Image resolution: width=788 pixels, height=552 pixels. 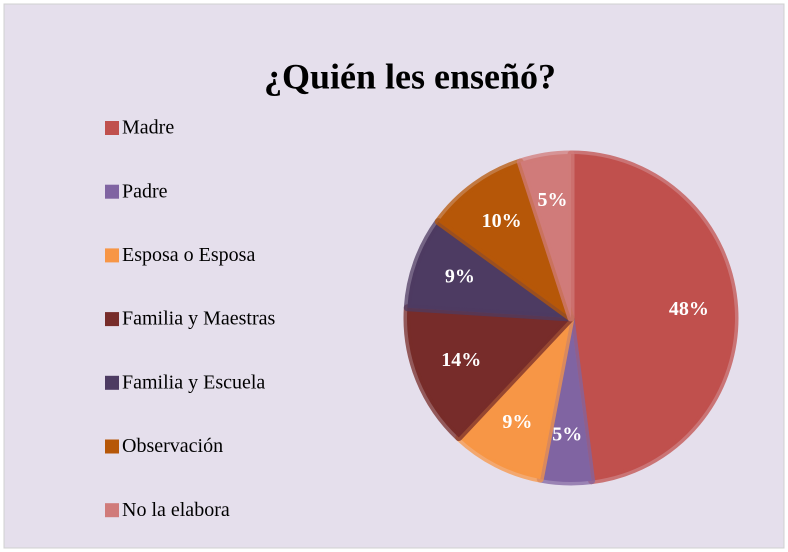 I want to click on slice-label: 10%, so click(x=502, y=221).